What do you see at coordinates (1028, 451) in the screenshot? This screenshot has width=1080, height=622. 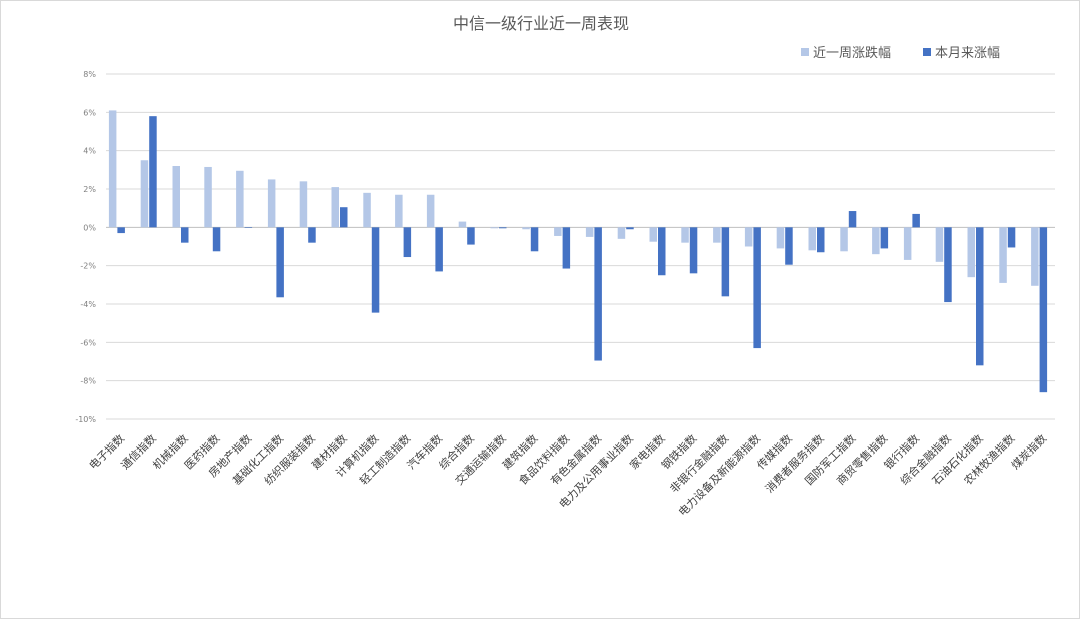 I see `x-tick-label: 煤炭指数` at bounding box center [1028, 451].